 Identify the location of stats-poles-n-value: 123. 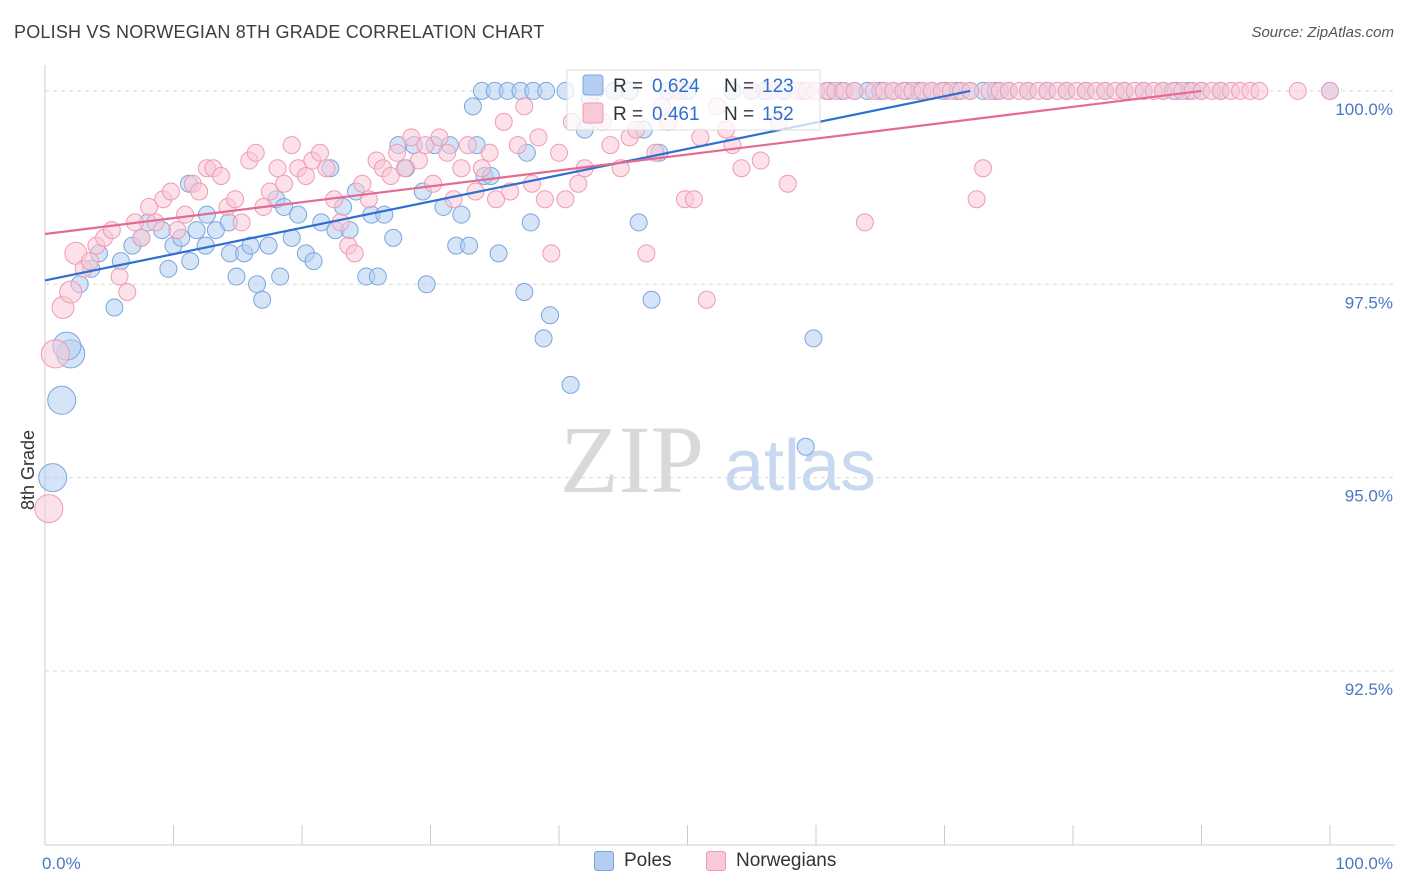
(778, 86).